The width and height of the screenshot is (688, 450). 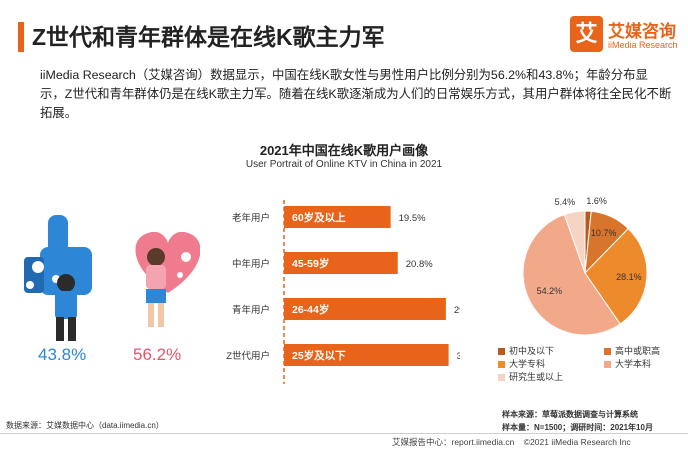 I want to click on bar-category-label: 中年用户, so click(x=251, y=264).